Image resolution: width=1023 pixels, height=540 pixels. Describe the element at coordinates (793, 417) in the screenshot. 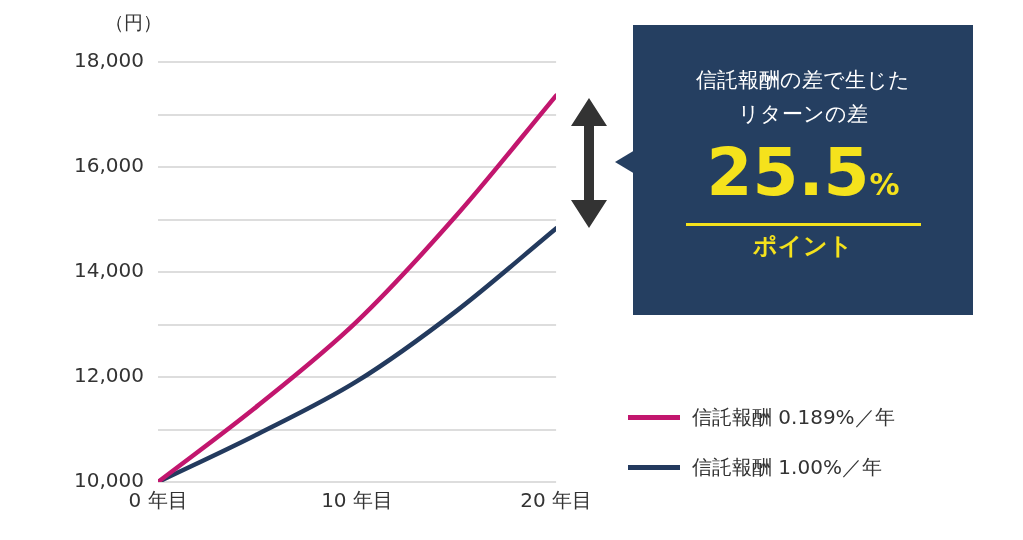

I see `legend-label: 信託報酬 0.189%／年` at that location.